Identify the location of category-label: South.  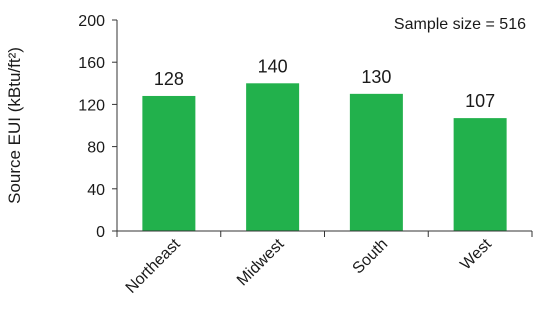
(371, 257).